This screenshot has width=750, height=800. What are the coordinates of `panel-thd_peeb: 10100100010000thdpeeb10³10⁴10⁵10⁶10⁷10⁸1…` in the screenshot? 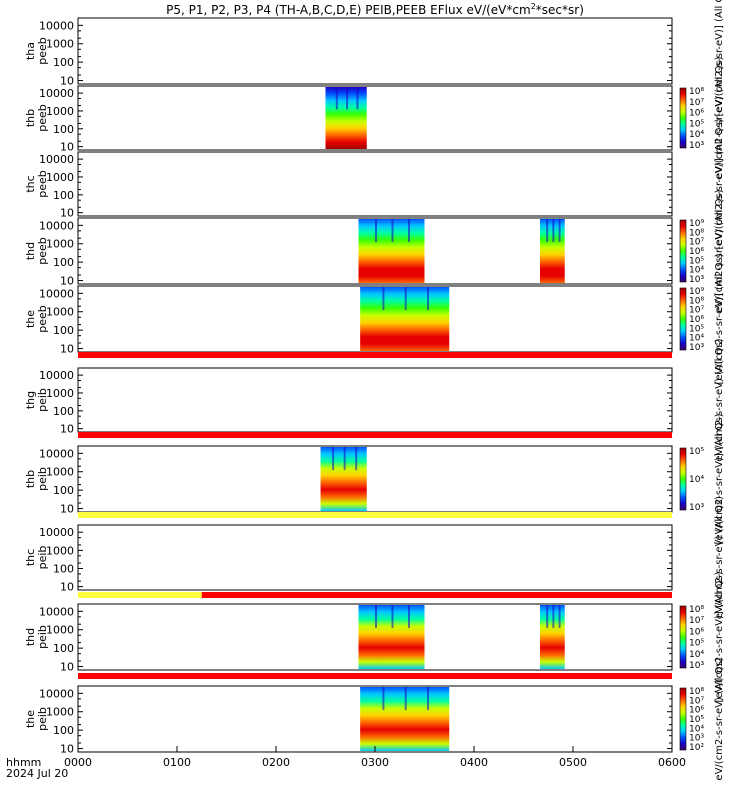 It's located at (374, 250).